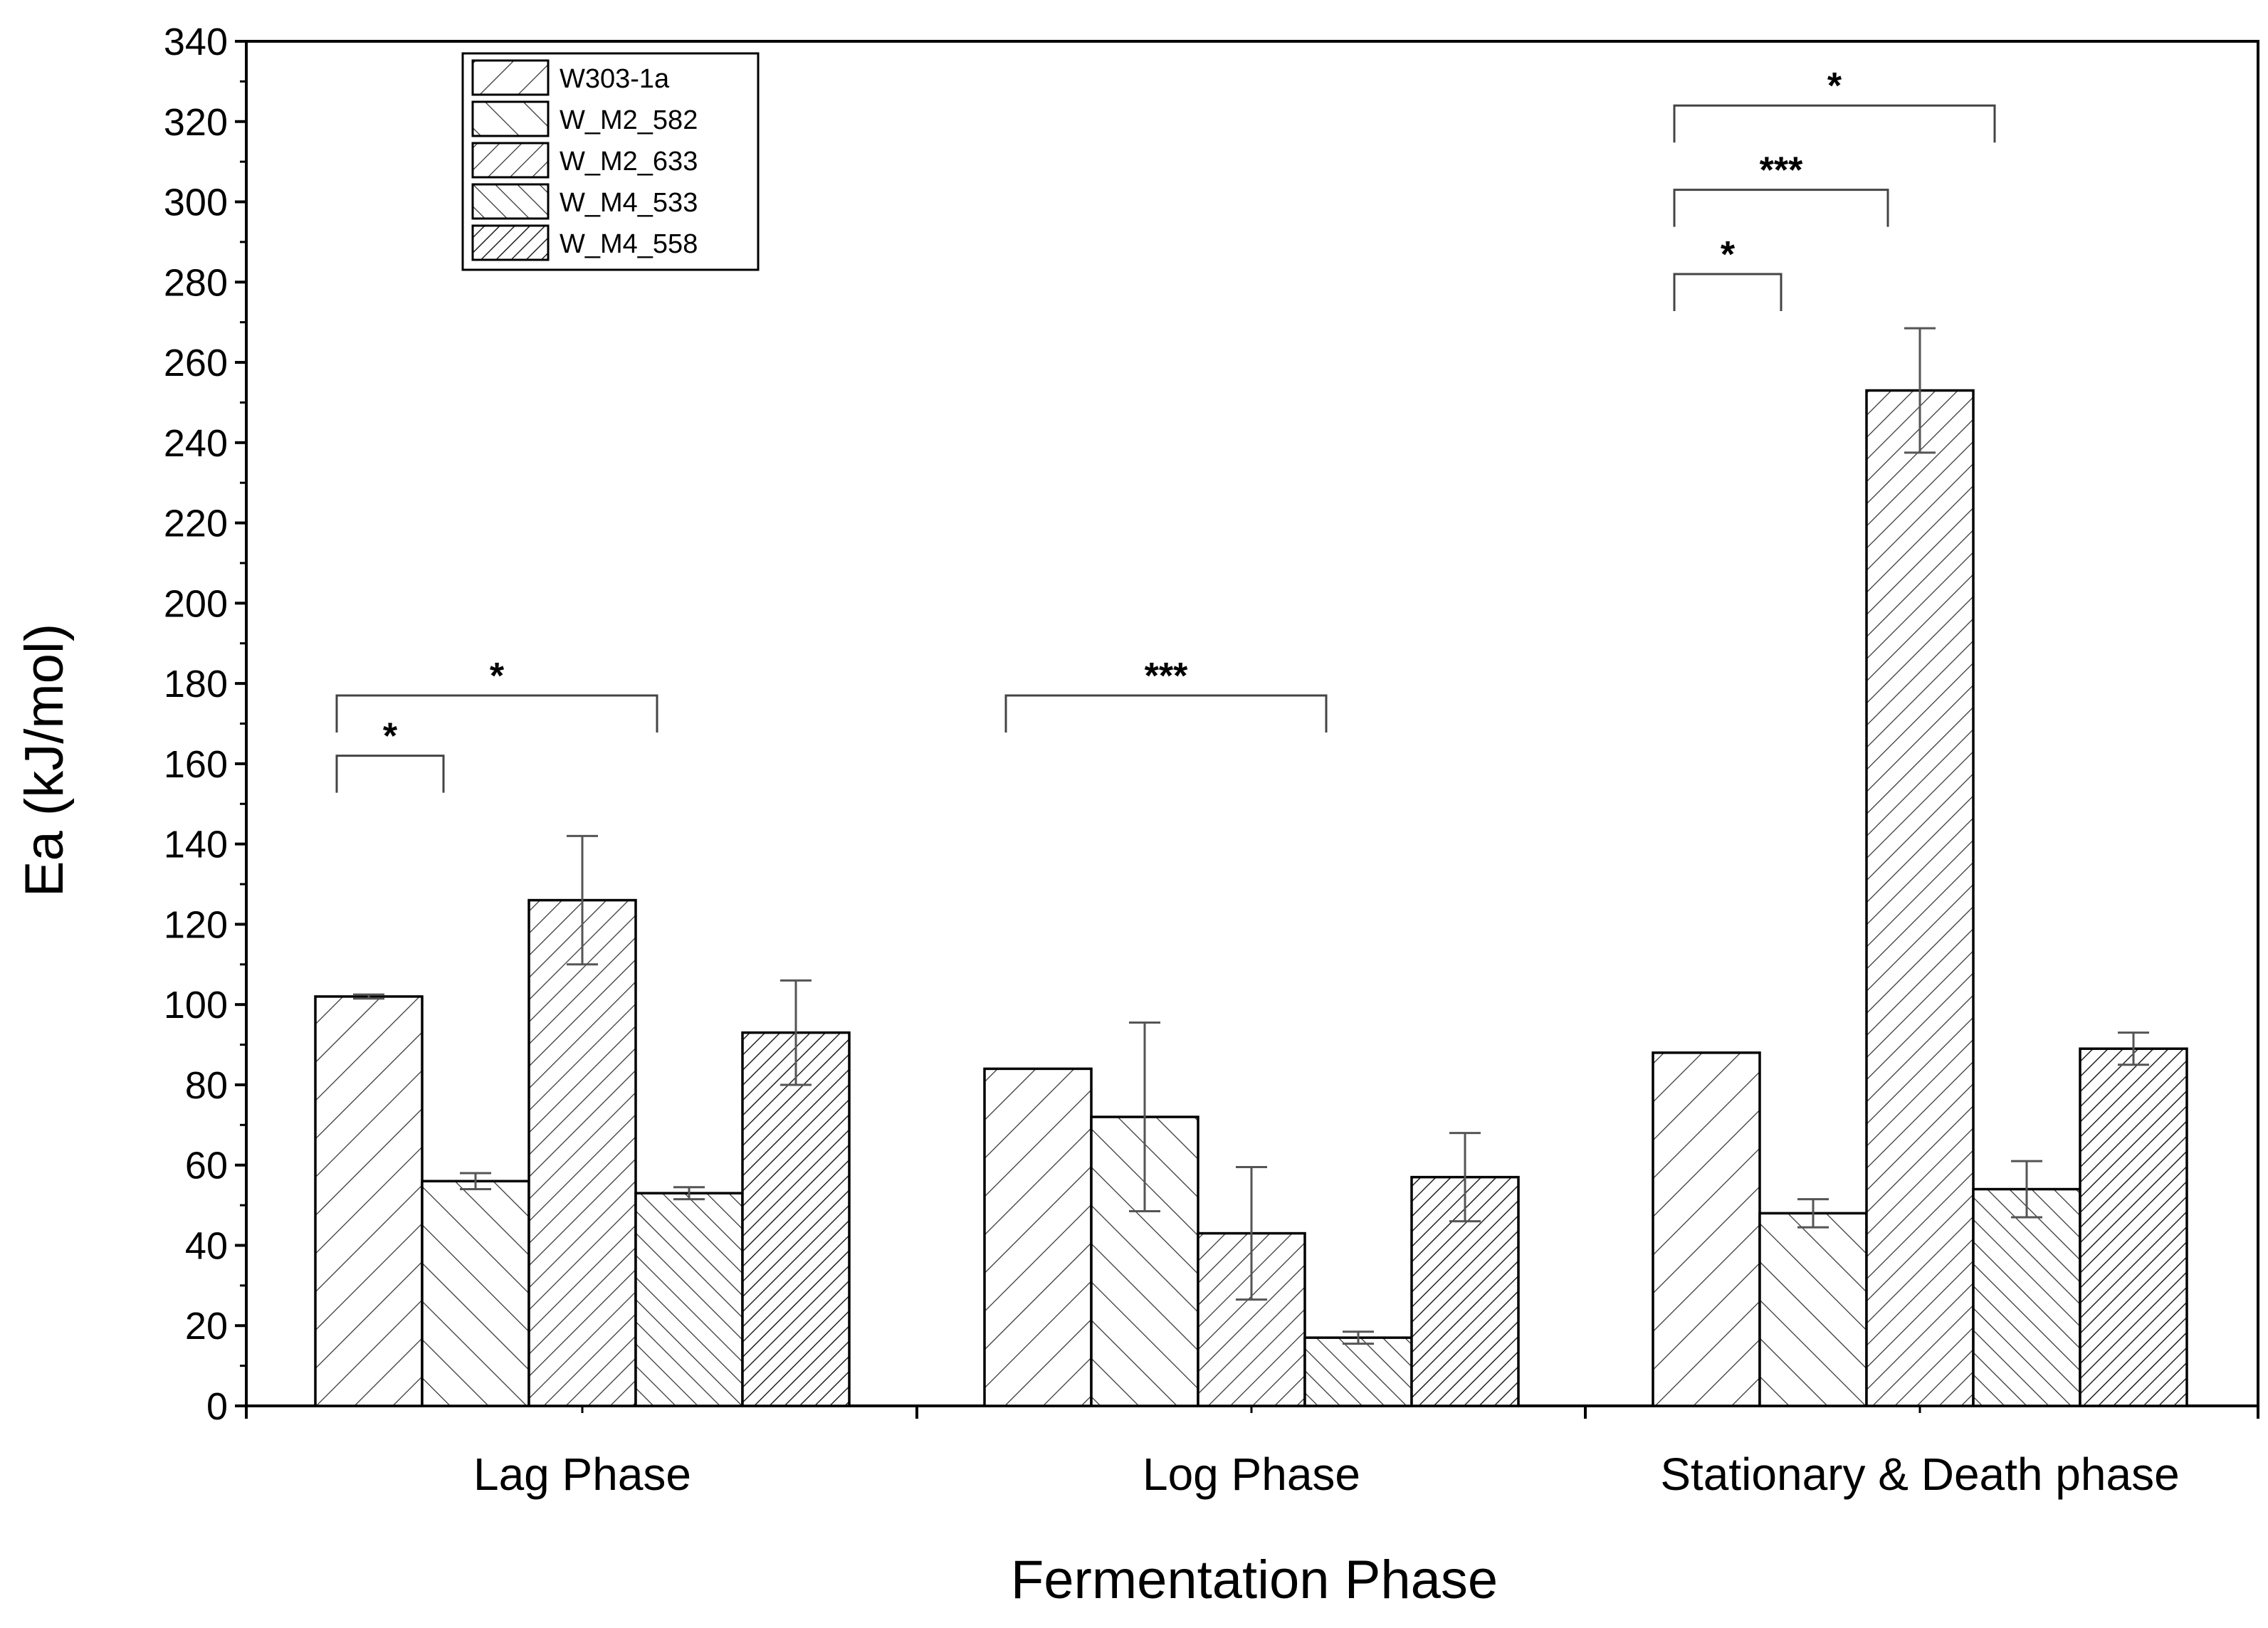 The image size is (2268, 1628). I want to click on legend-label: W_M2_582, so click(629, 120).